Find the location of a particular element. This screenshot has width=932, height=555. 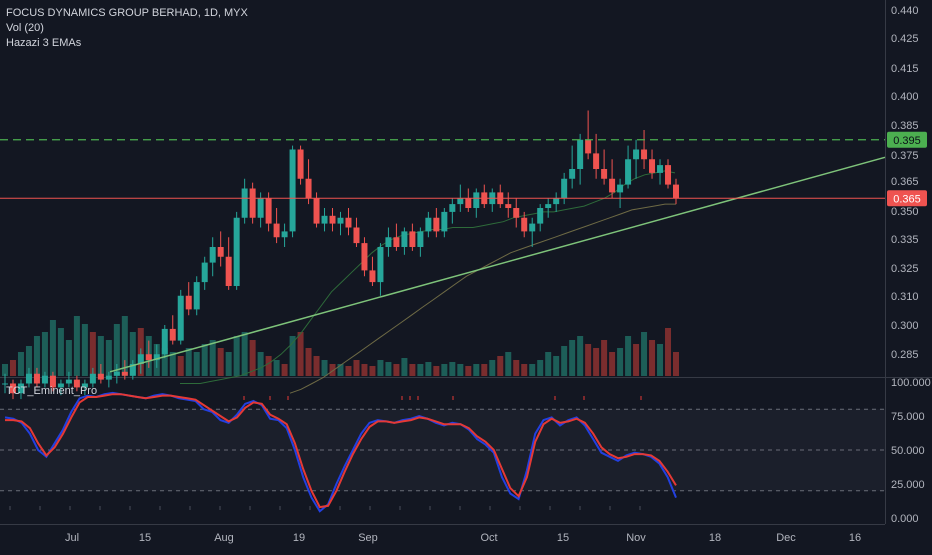

resistance-price-label: 0.395 is located at coordinates (907, 141).